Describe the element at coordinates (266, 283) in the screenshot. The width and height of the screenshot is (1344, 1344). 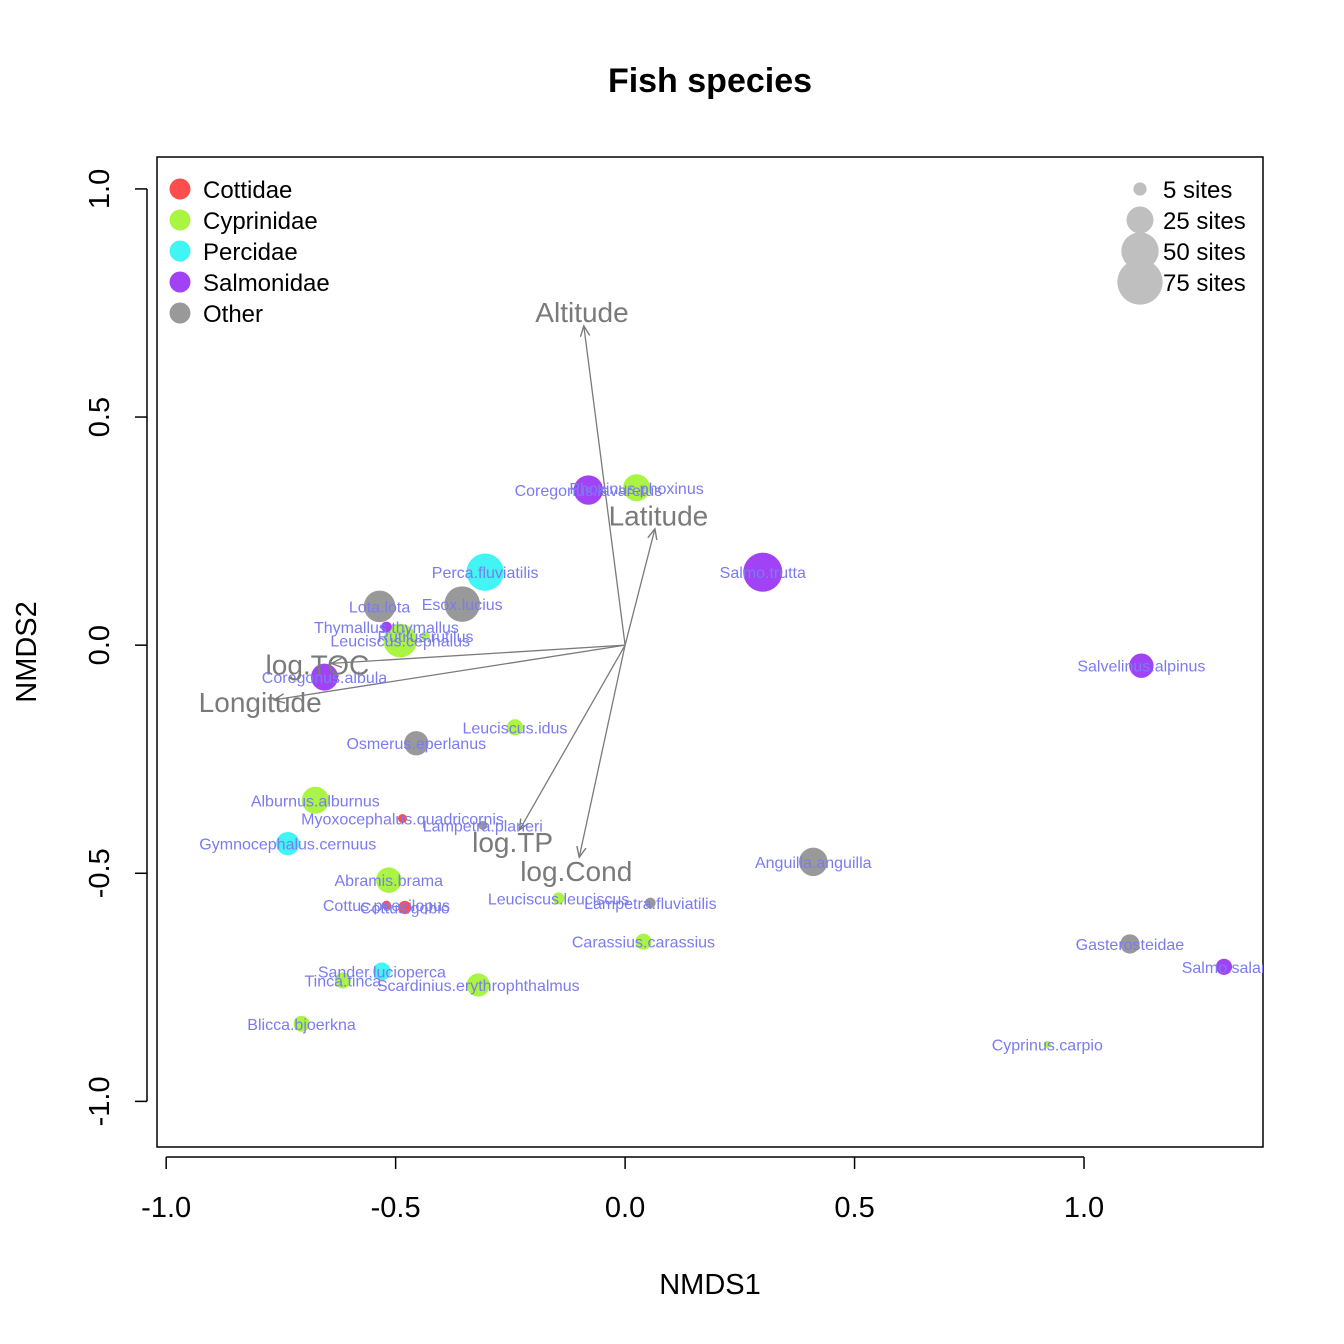
I see `legend-label: Salmonidae` at that location.